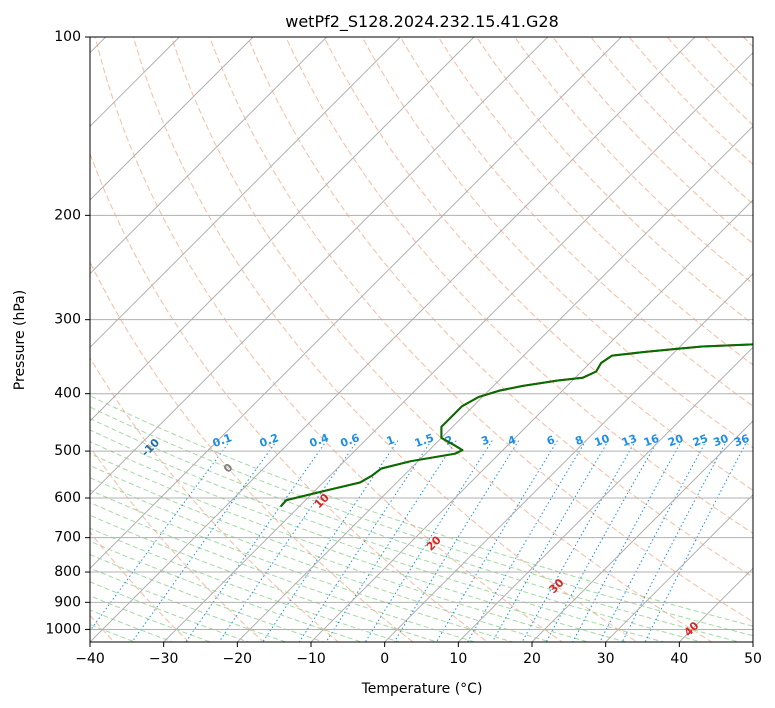 This screenshot has width=775, height=708. I want to click on y-tick-label: 900, so click(67, 602).